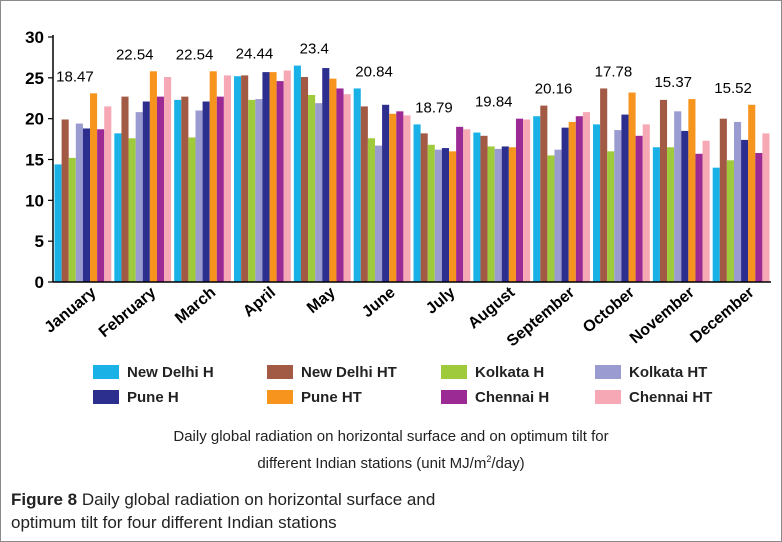  I want to click on chart-caption-line2-suffix: /day), so click(508, 463).